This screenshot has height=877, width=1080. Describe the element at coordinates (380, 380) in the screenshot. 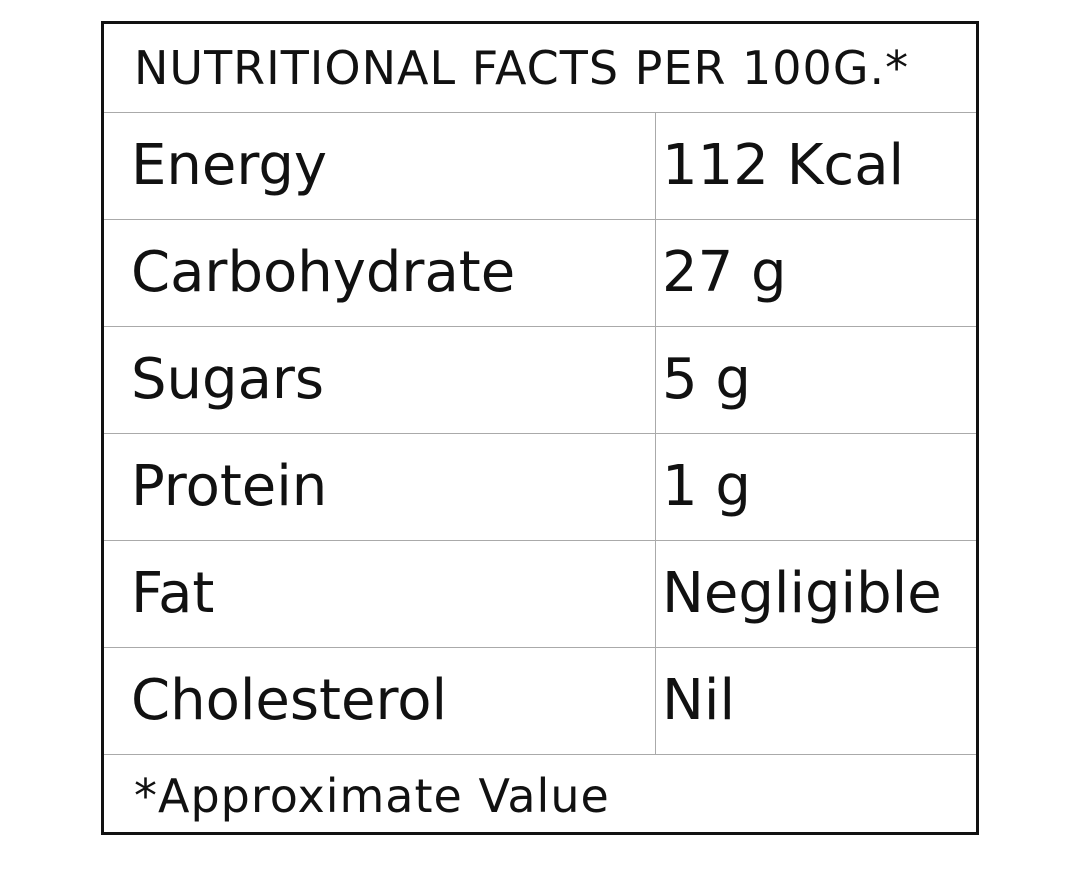

I see `nutrient-name: Sugars` at that location.